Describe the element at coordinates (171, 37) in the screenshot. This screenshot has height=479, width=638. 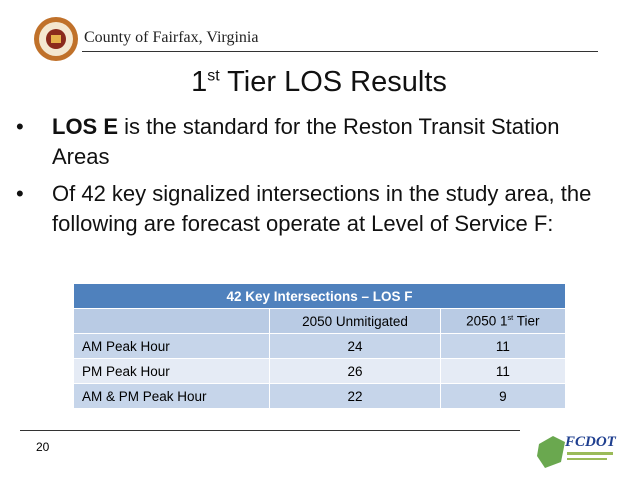
I see `org-name: County of Fairfax, Virginia` at that location.